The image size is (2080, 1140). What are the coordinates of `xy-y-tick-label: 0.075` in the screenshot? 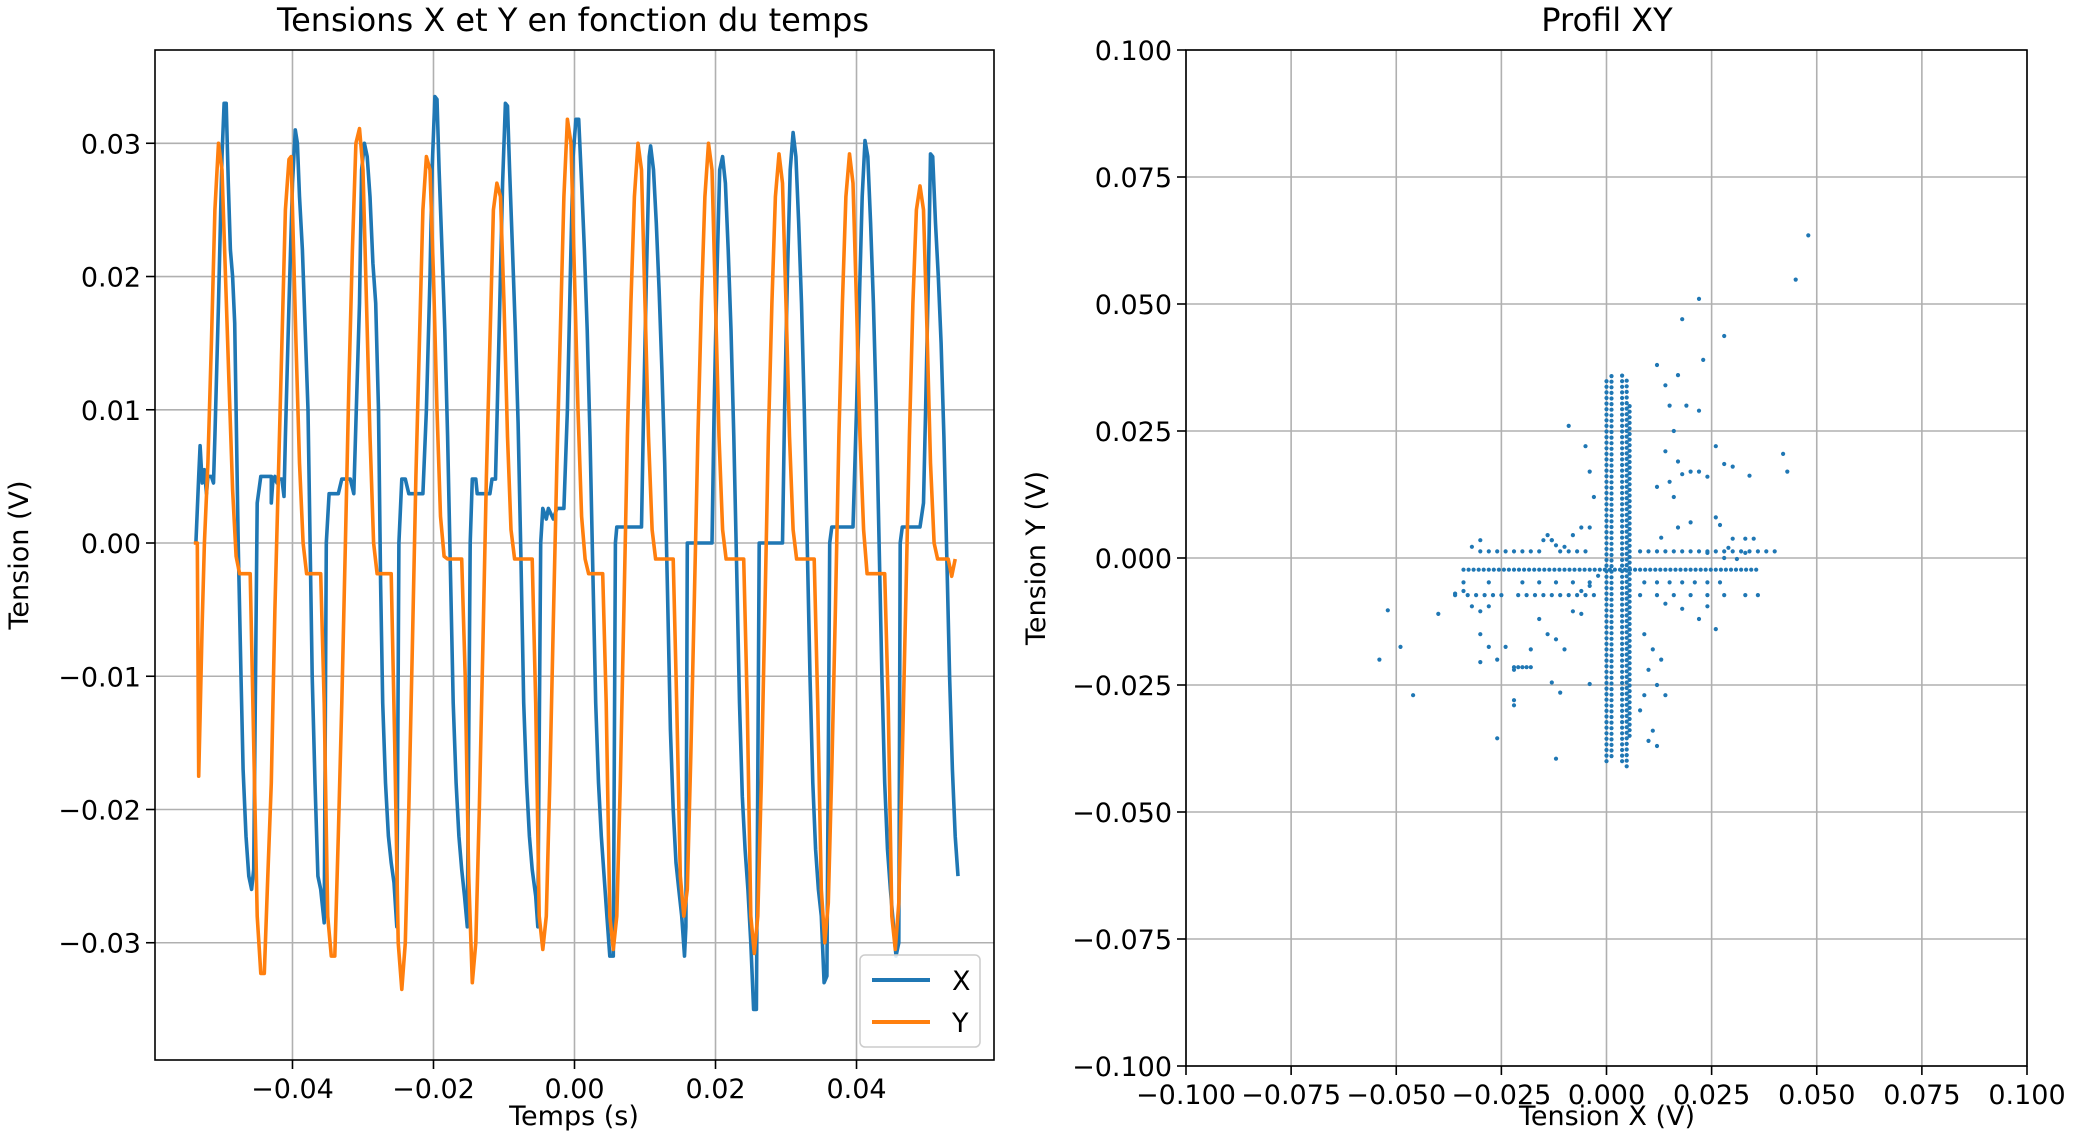 It's located at (1133, 178).